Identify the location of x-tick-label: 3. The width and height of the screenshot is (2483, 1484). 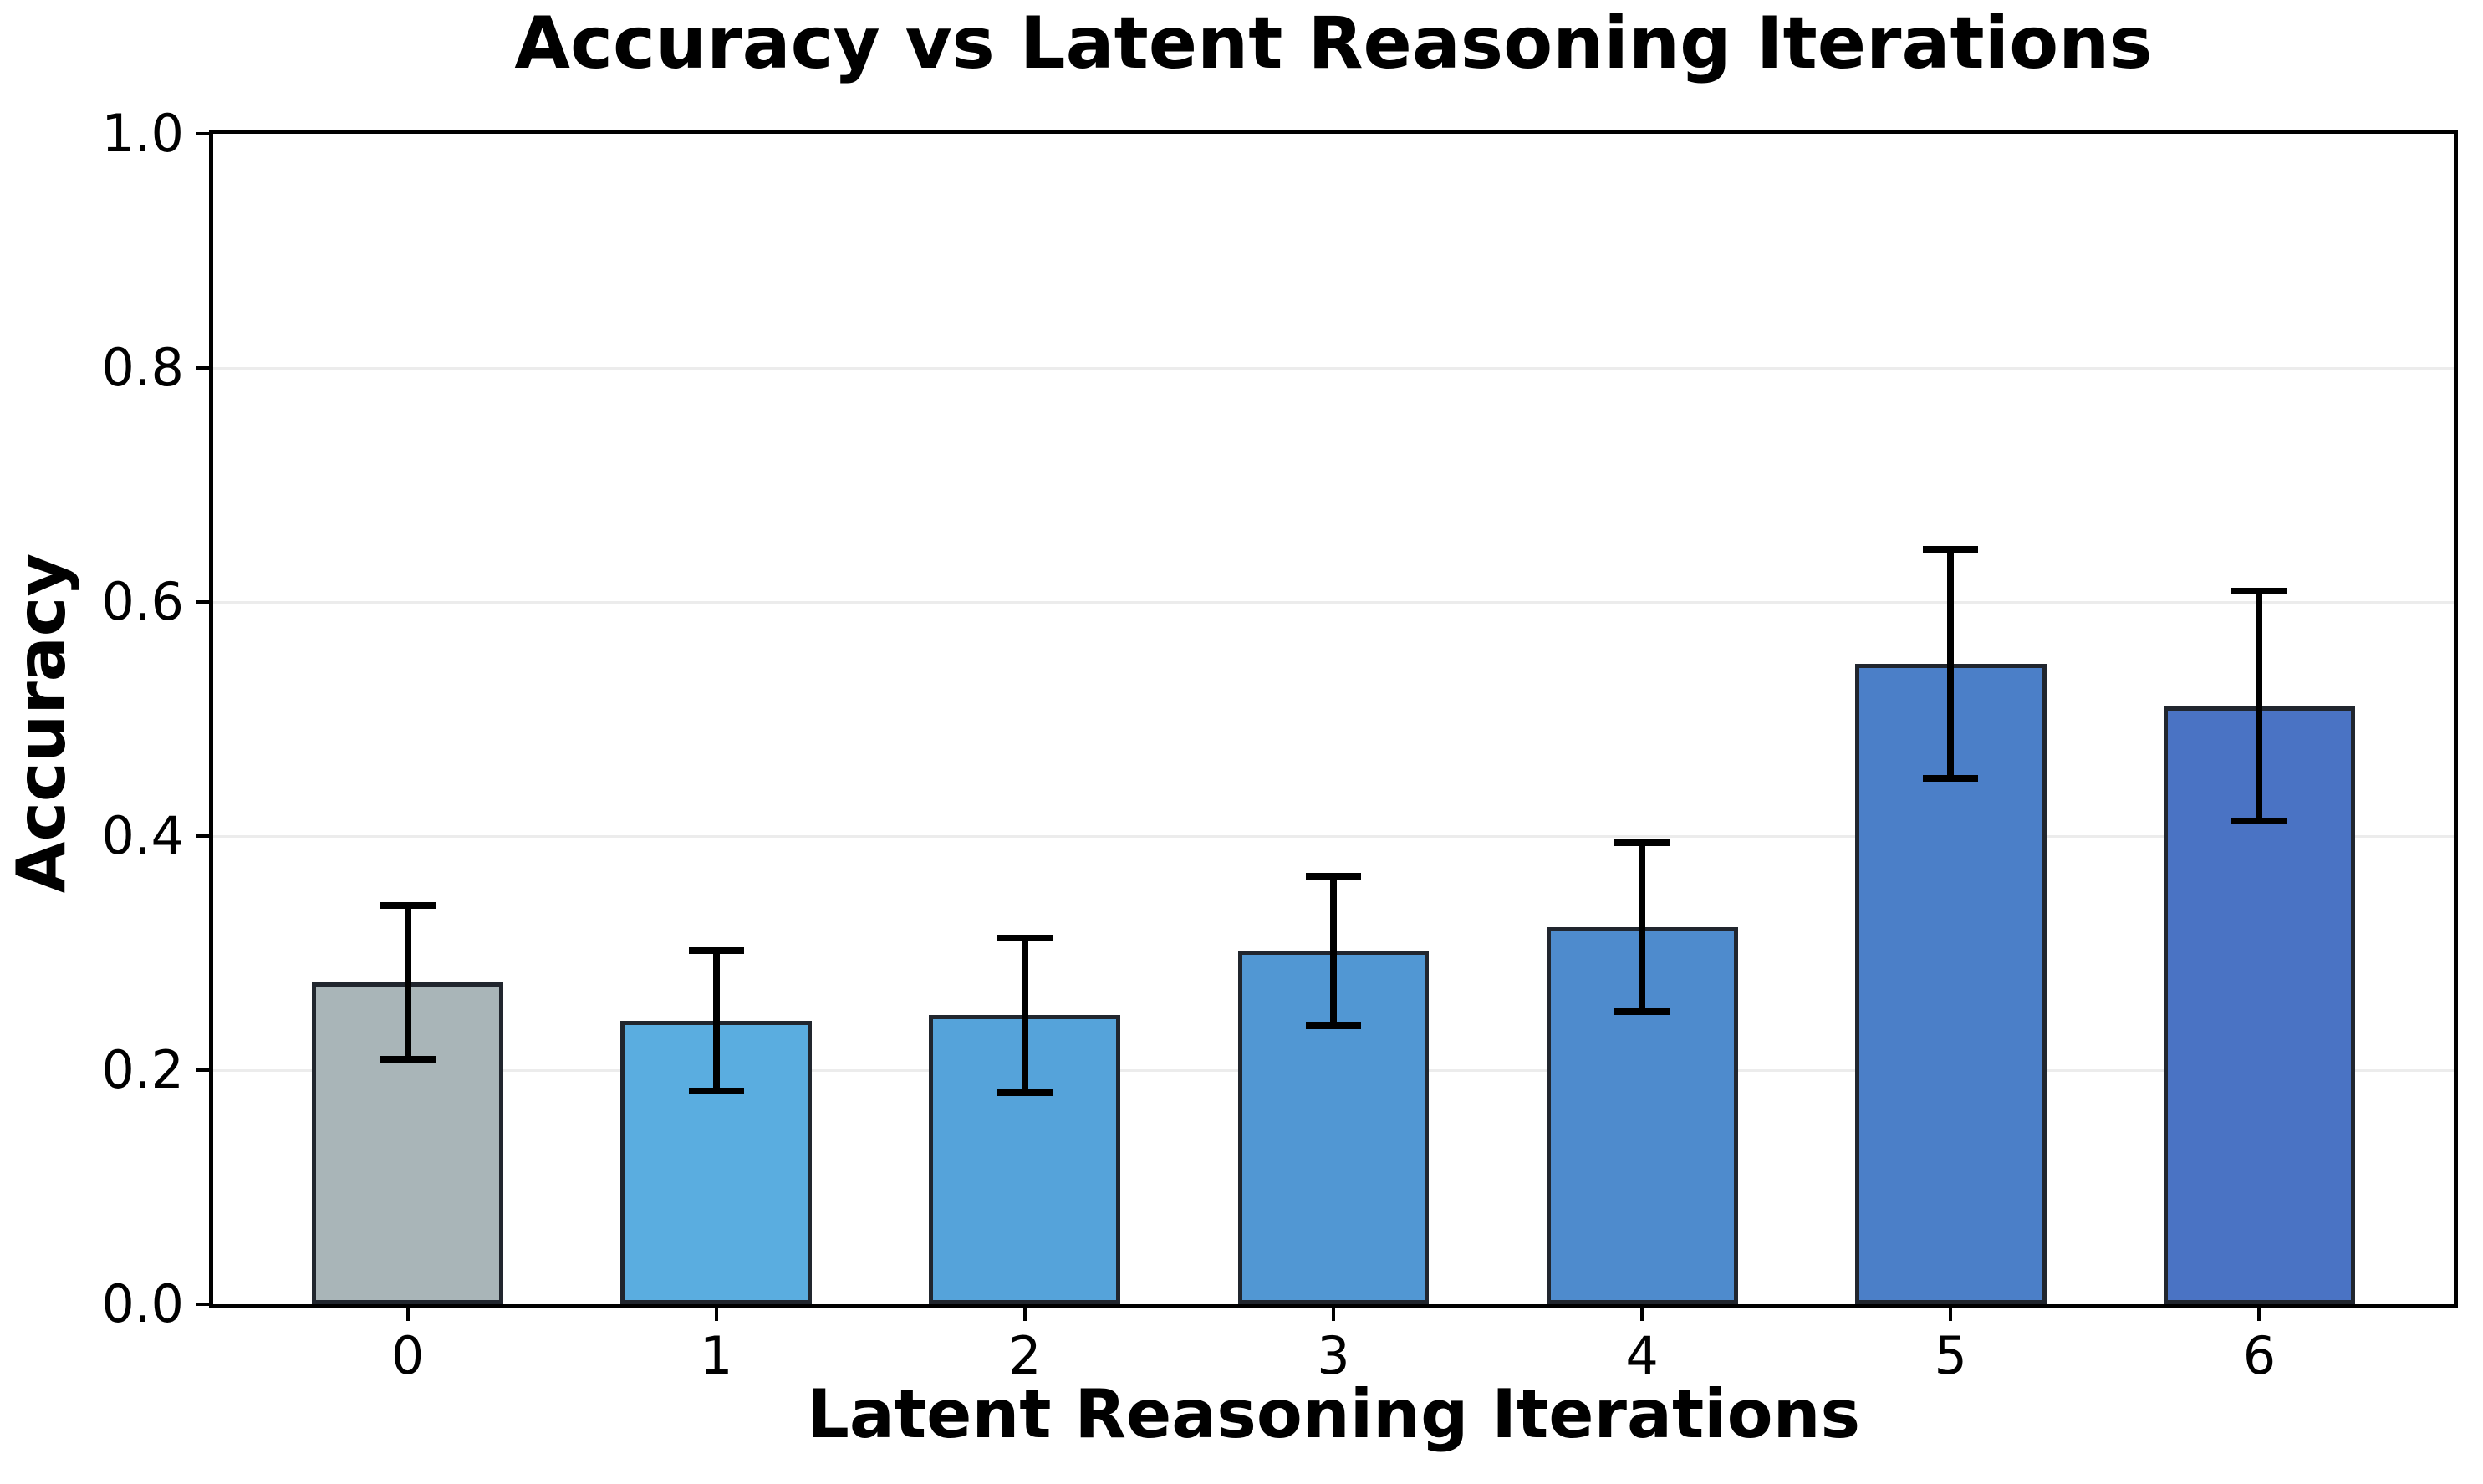
(1333, 1355).